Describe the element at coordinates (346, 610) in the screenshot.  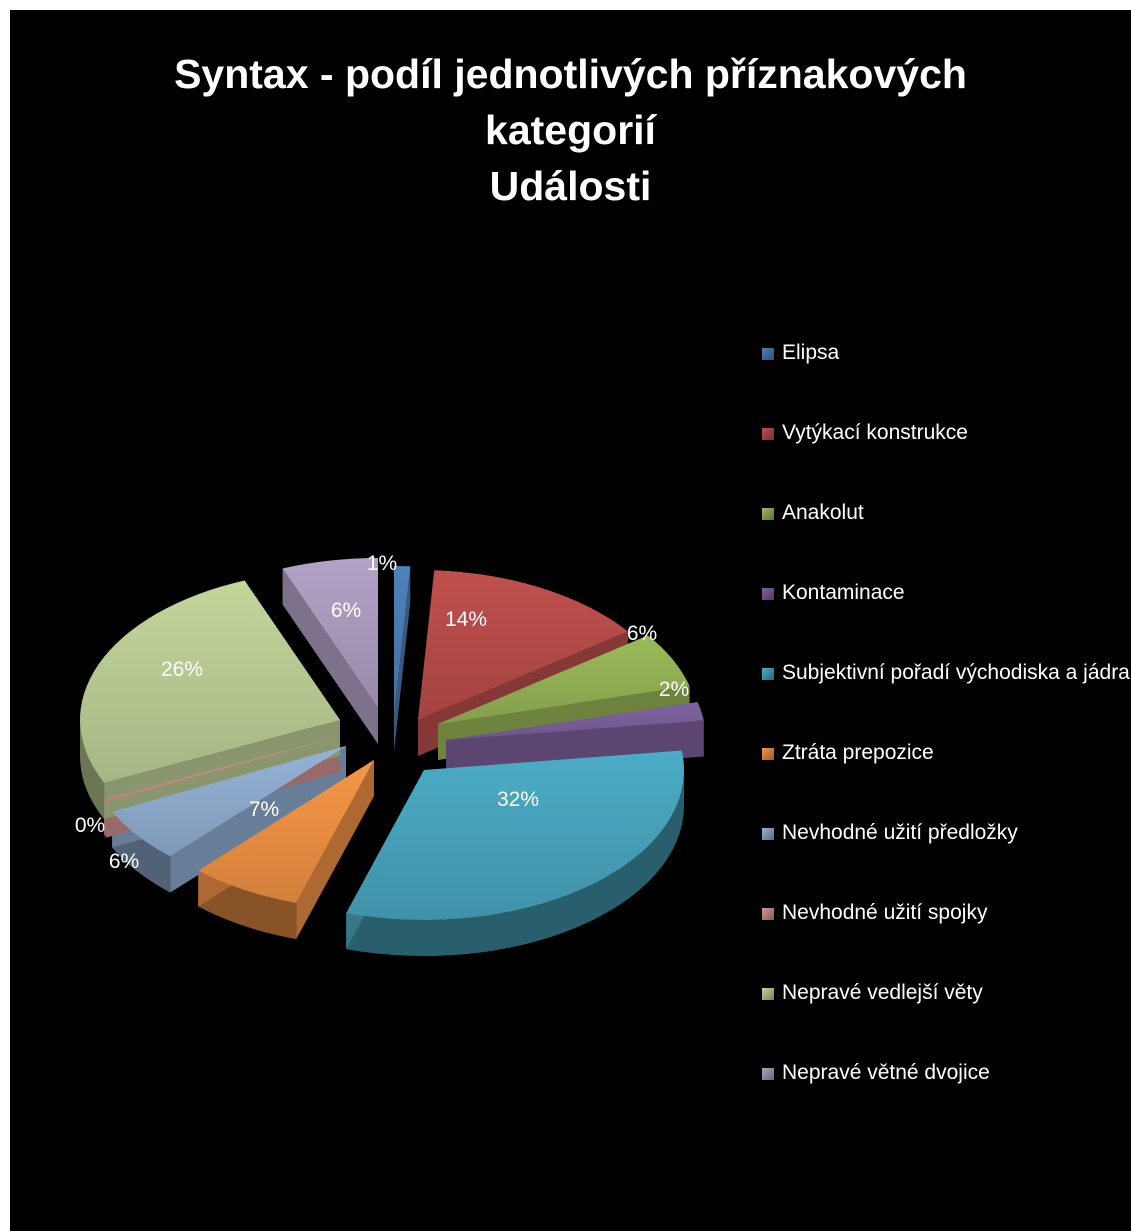
I see `data-label-9: 6%` at that location.